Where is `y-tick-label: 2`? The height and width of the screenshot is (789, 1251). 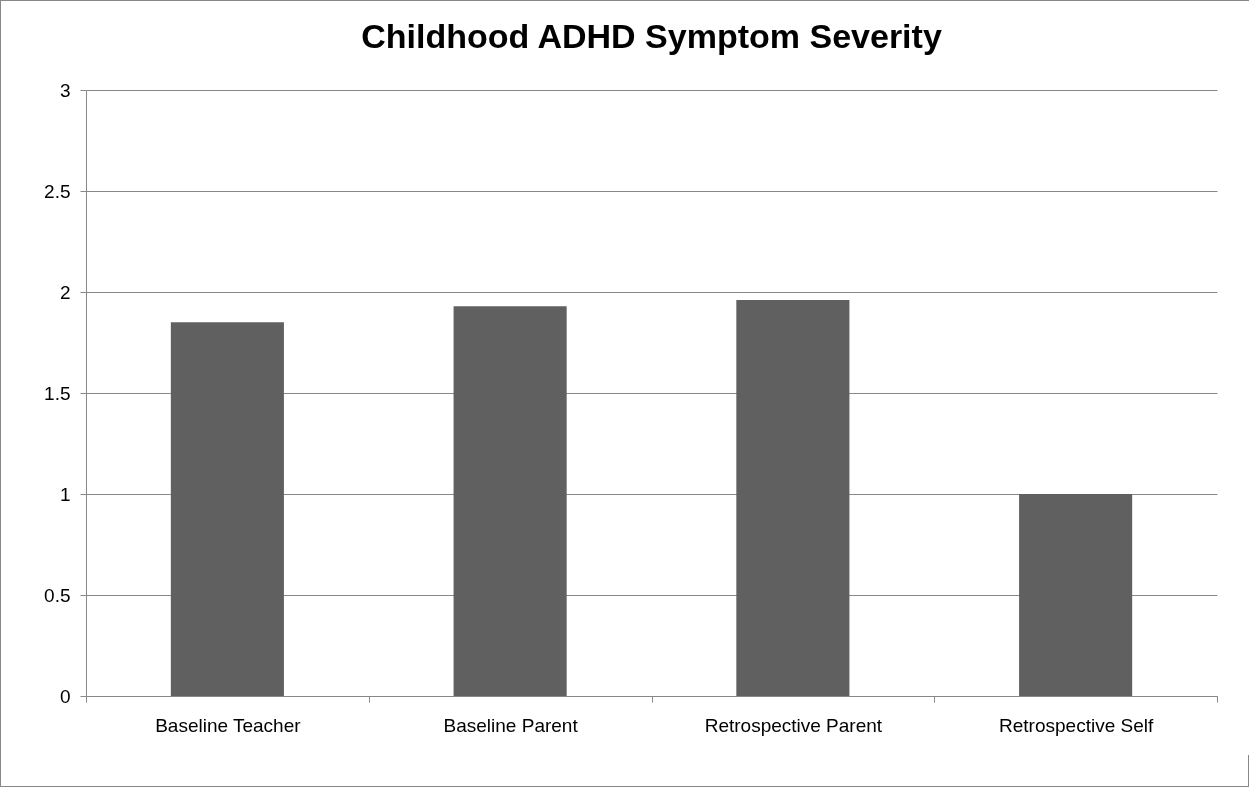 y-tick-label: 2 is located at coordinates (65, 292).